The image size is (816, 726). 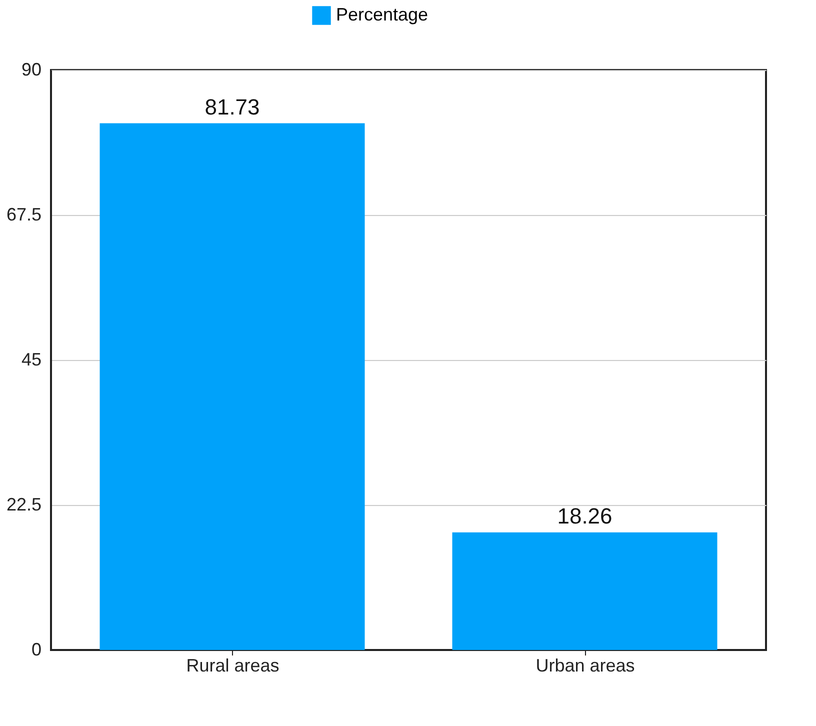 I want to click on data-label: 81.73, so click(x=232, y=107).